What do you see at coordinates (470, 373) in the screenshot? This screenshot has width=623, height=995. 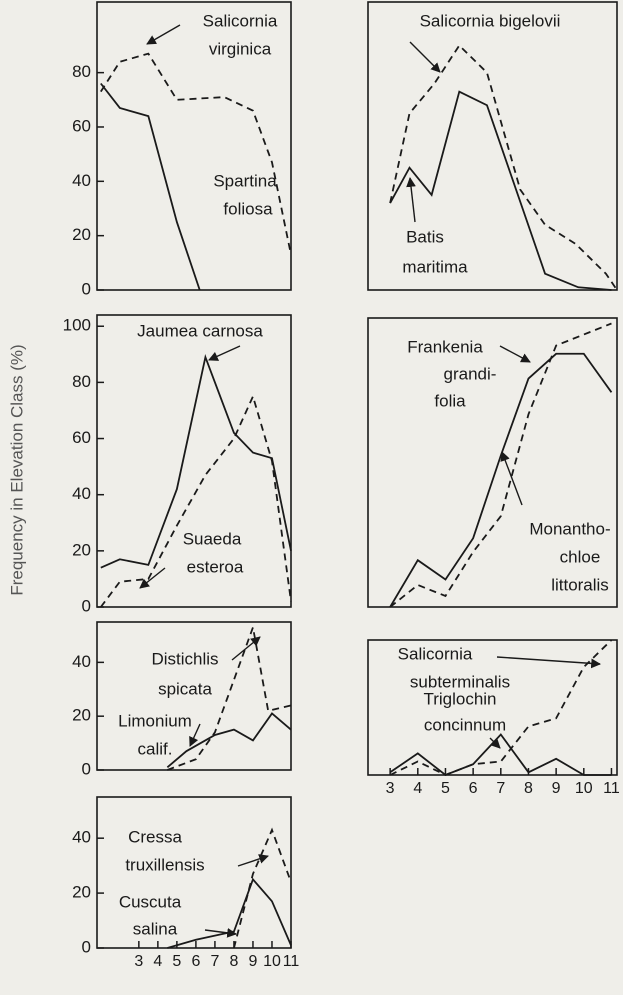 I see `series-label: grandi-` at bounding box center [470, 373].